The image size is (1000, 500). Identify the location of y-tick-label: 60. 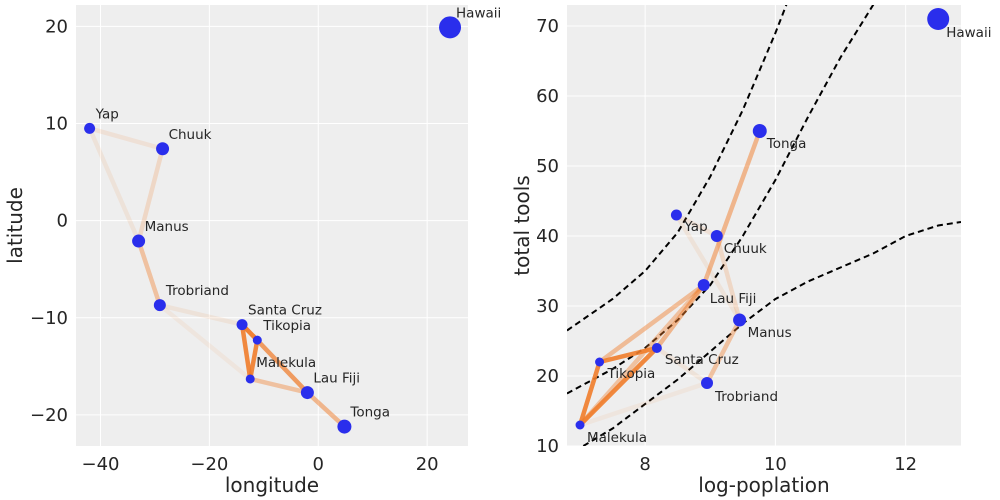
(547, 96).